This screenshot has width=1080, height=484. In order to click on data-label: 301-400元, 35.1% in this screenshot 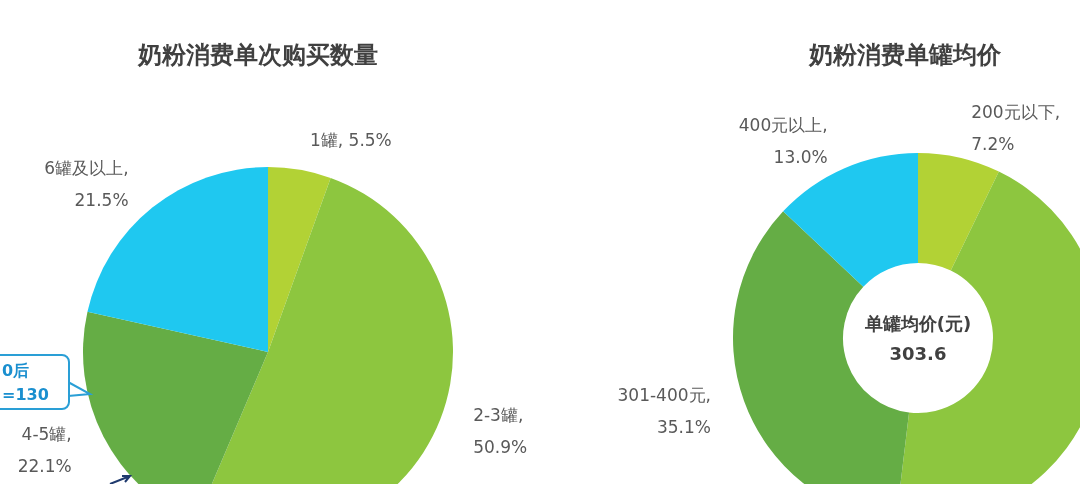, I will do `click(664, 411)`.